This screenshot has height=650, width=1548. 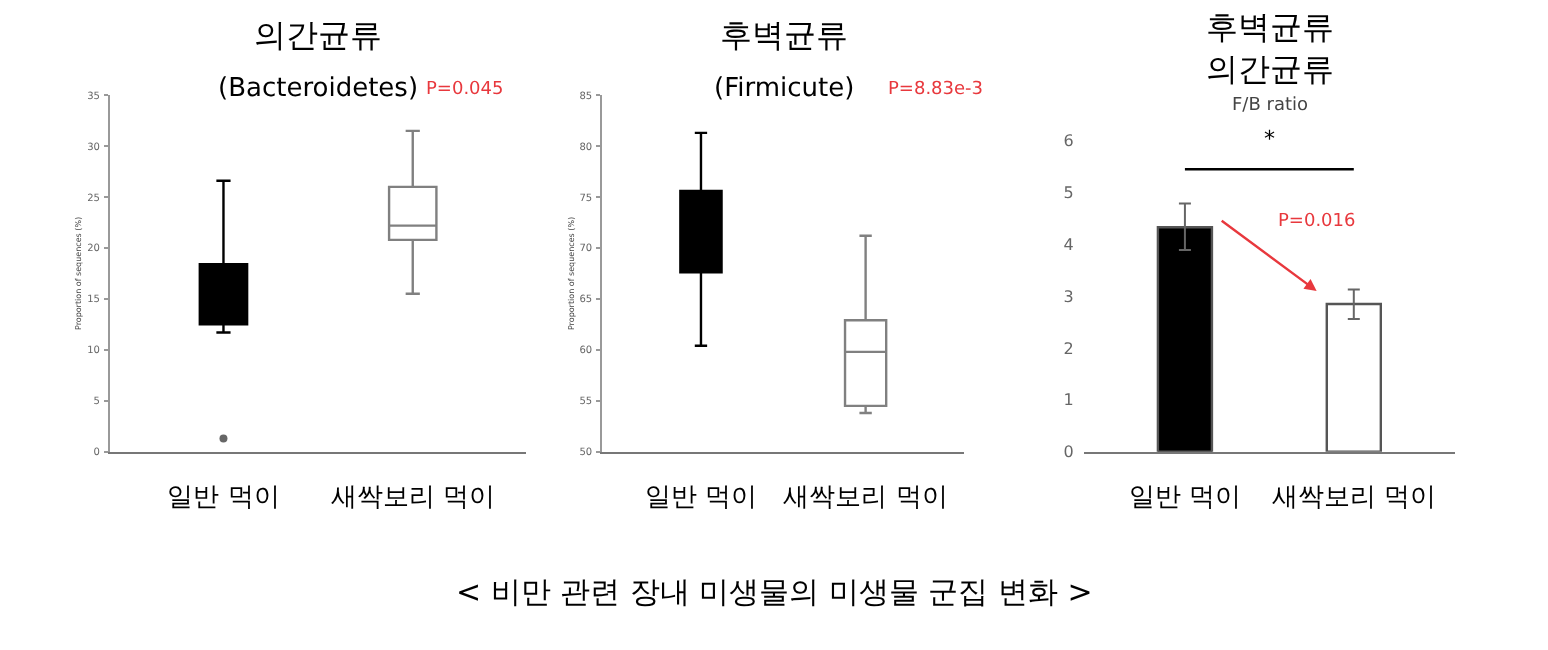 What do you see at coordinates (784, 35) in the screenshot?
I see `chart-title: 후벽균류` at bounding box center [784, 35].